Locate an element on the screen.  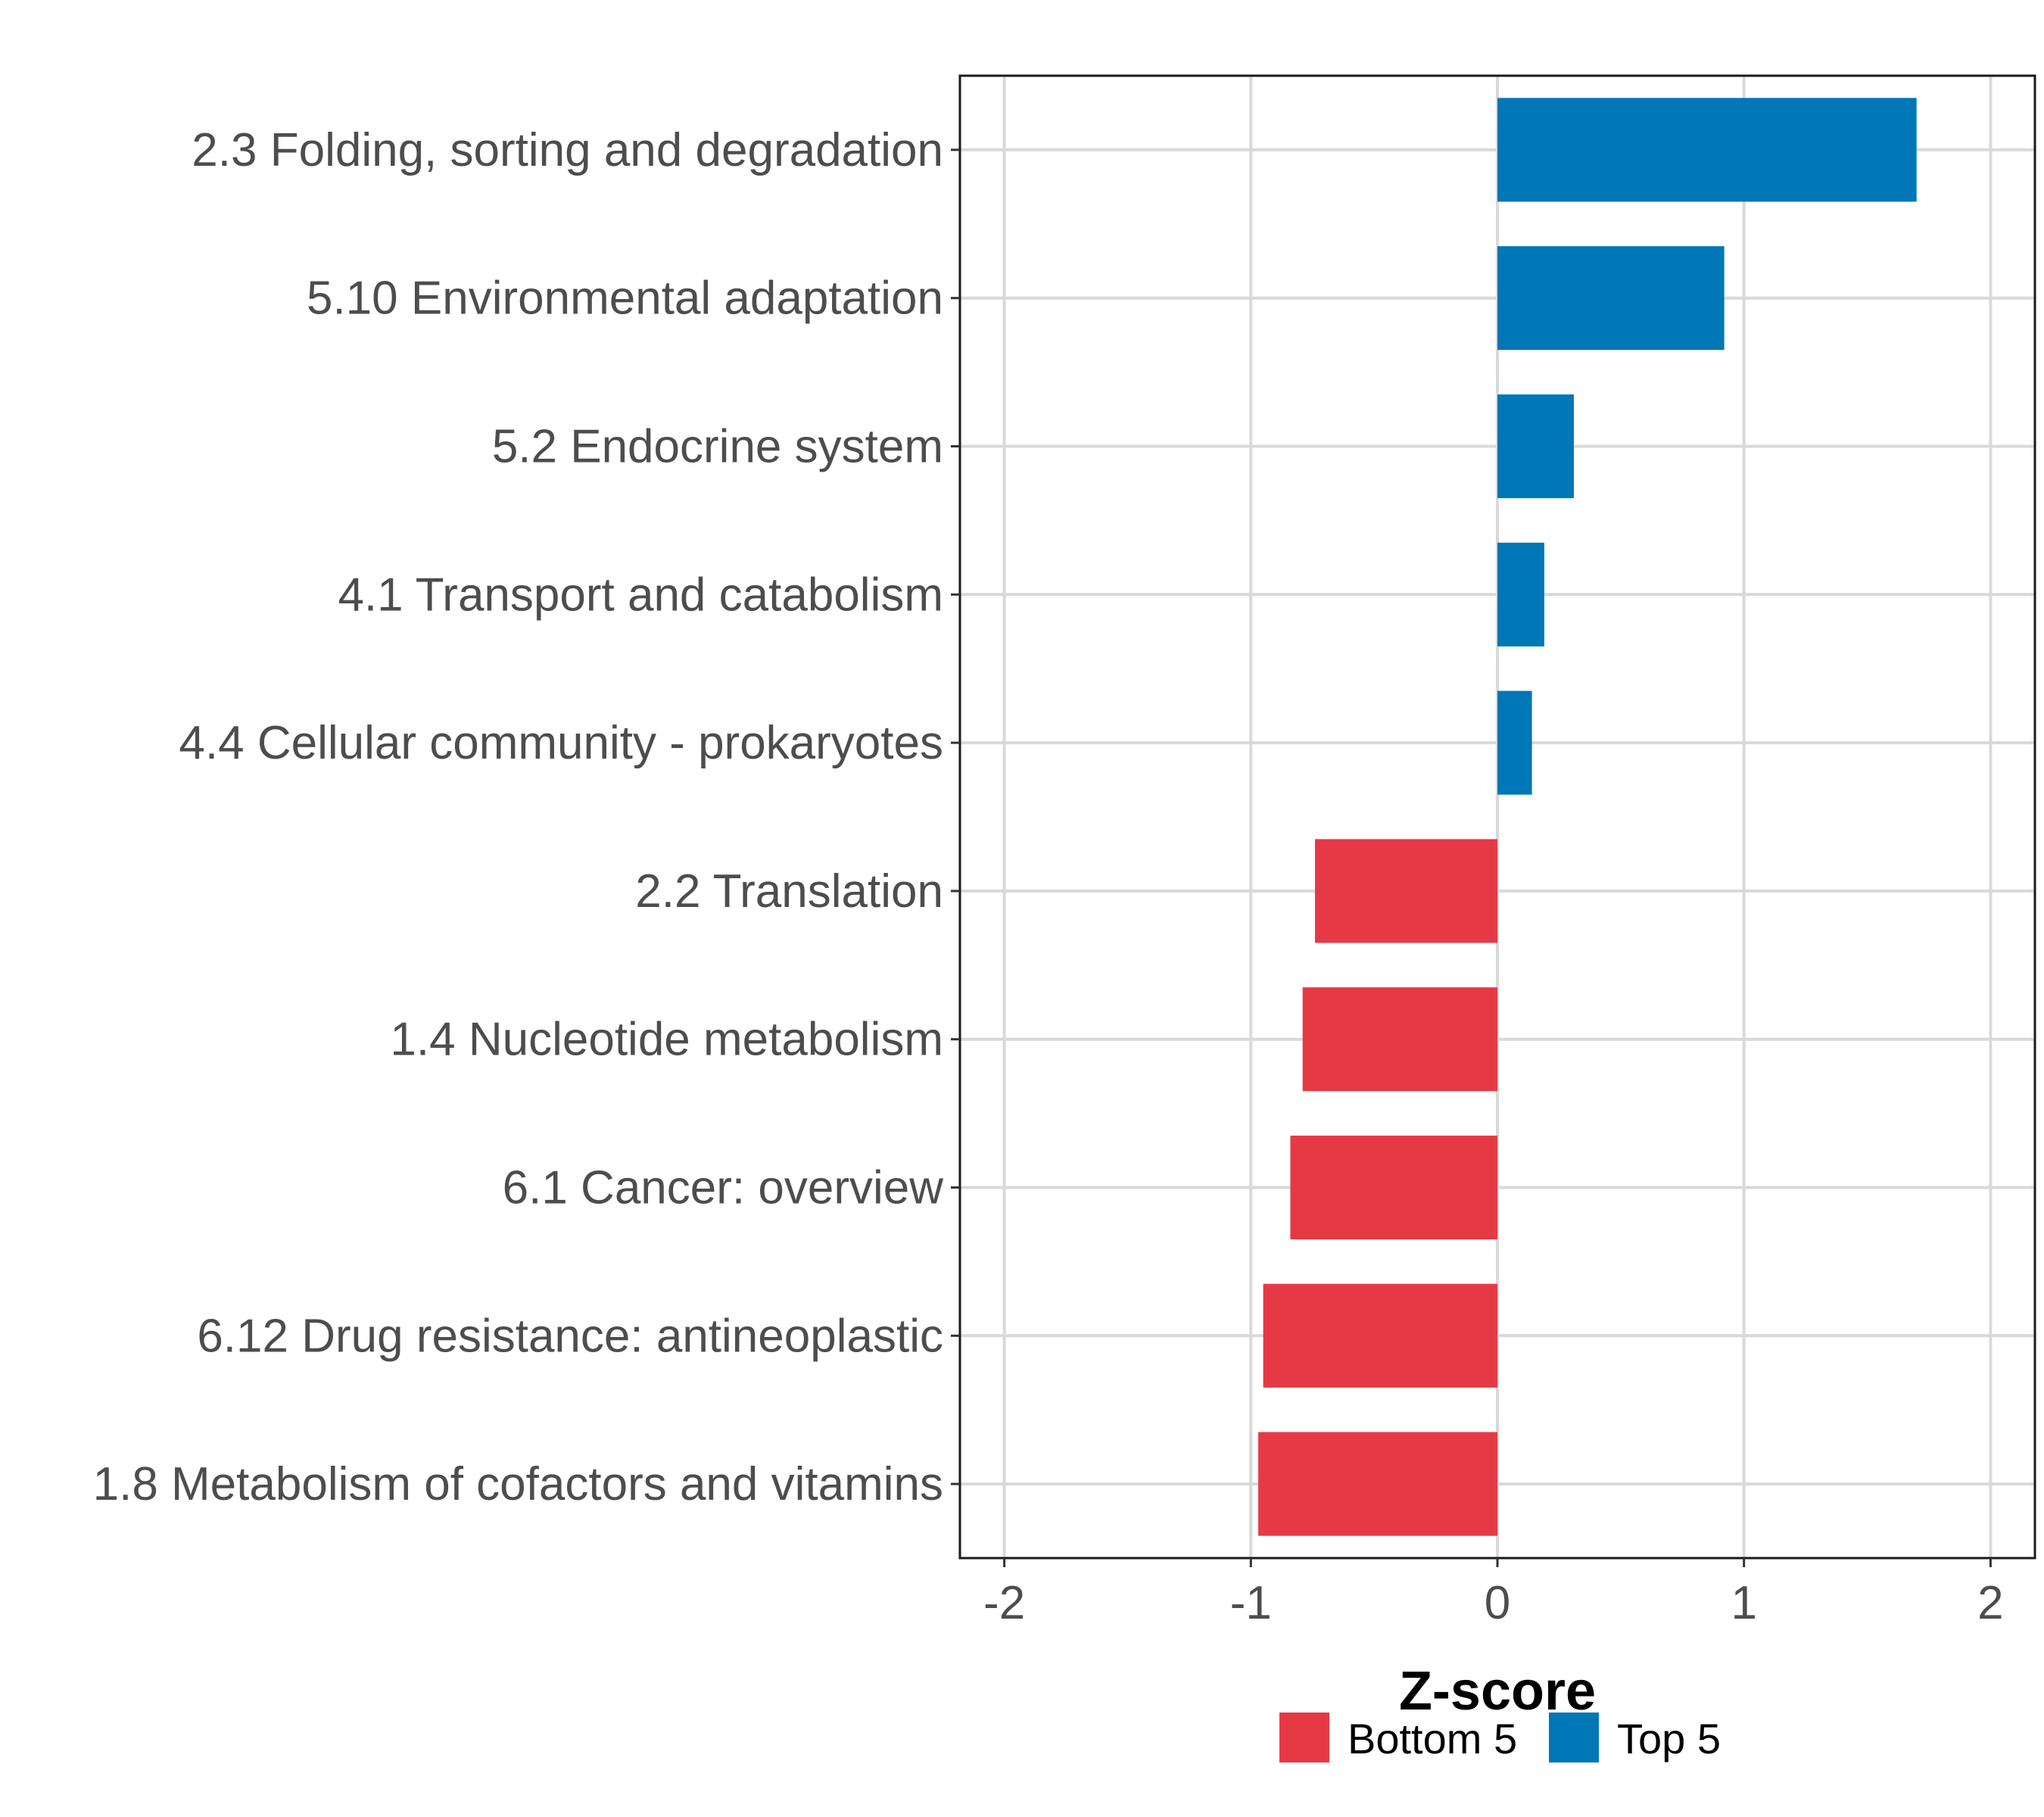
category-label-6: 1.4 Nucleotide metabolism is located at coordinates (666, 1040).